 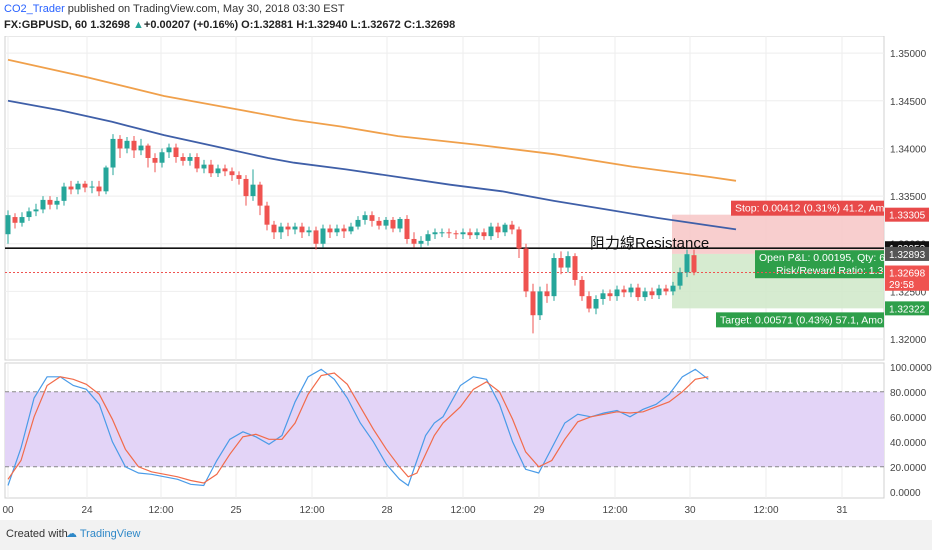 What do you see at coordinates (34, 9) in the screenshot?
I see `author-link: CO2_Trader` at bounding box center [34, 9].